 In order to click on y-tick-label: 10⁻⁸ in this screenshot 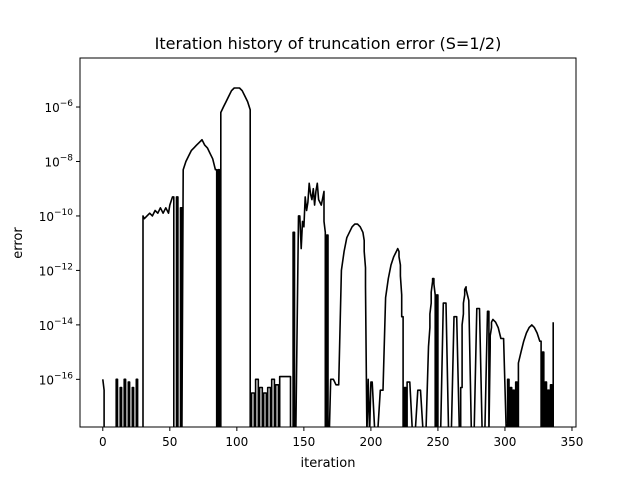, I will do `click(58, 161)`.